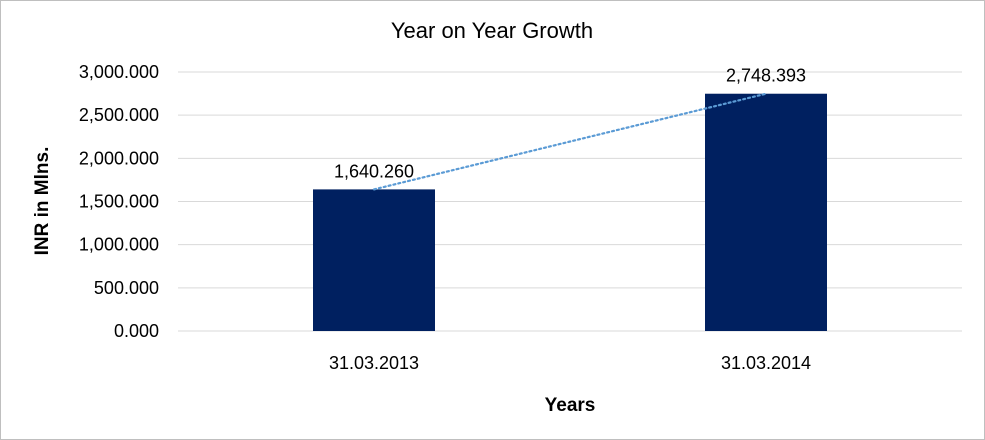  What do you see at coordinates (136, 331) in the screenshot?
I see `y-tick-label: 0.000` at bounding box center [136, 331].